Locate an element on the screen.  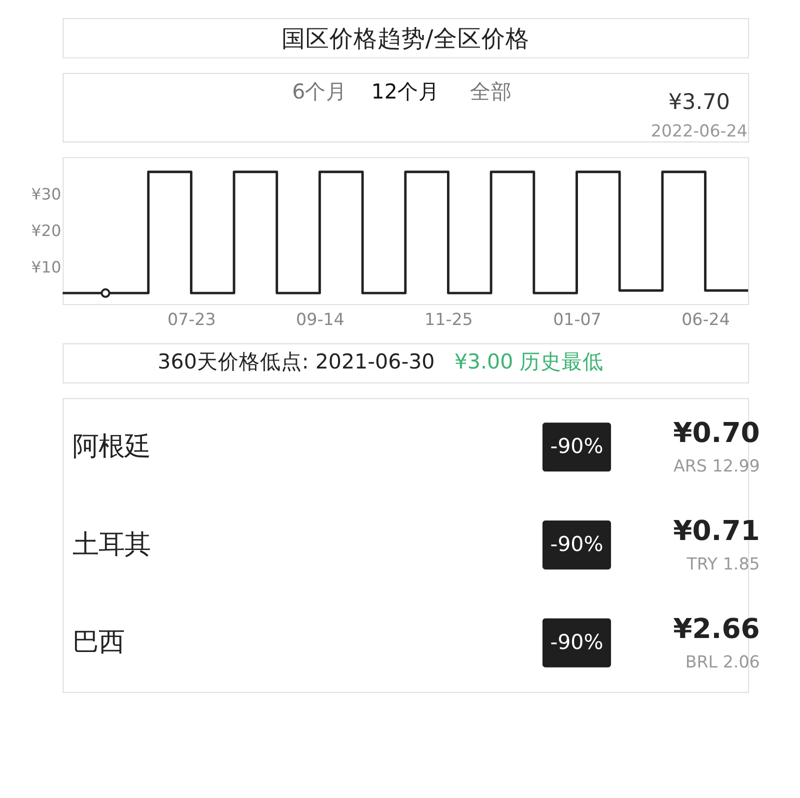
text: 360天价格低点: 2021-06-30 is located at coordinates (296, 362).